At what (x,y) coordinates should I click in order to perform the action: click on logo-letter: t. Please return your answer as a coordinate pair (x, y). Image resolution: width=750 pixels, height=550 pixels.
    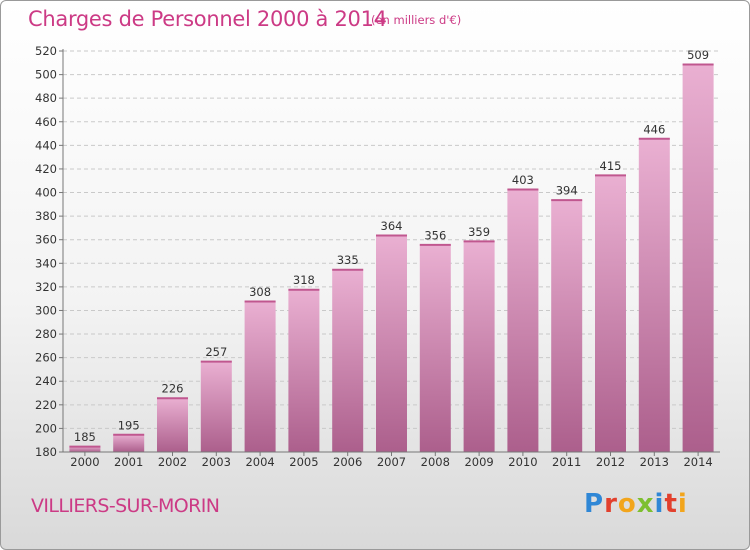
    Looking at the image, I should click on (671, 504).